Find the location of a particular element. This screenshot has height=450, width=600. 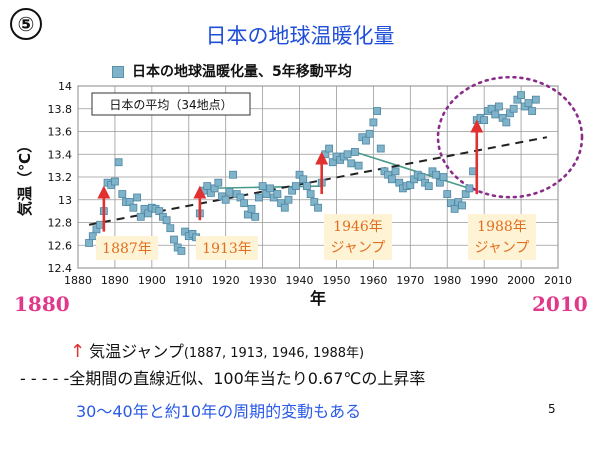

highlight-circle is located at coordinates (510, 137).